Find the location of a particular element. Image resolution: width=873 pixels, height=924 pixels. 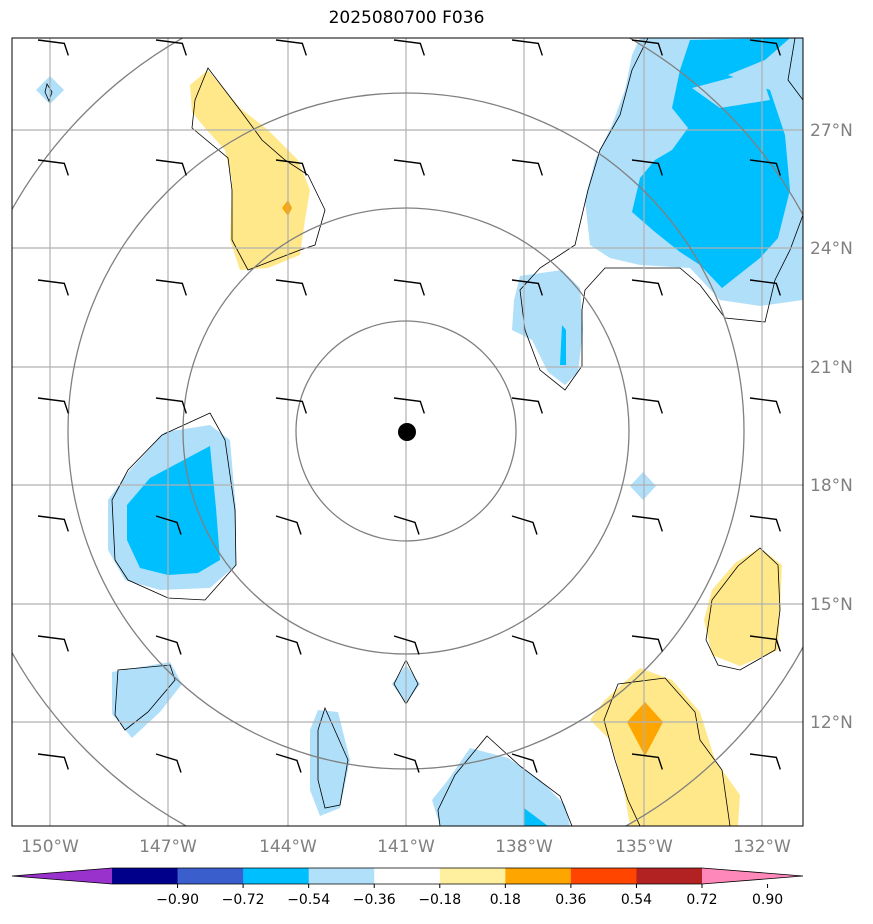

lat-label: 21°N is located at coordinates (831, 368).